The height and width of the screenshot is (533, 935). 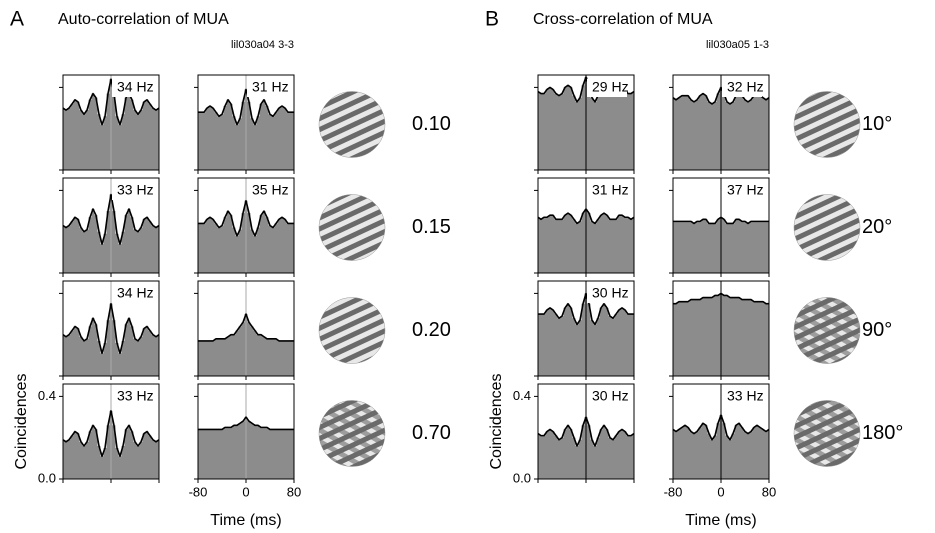 I want to click on grating, so click(x=352, y=227).